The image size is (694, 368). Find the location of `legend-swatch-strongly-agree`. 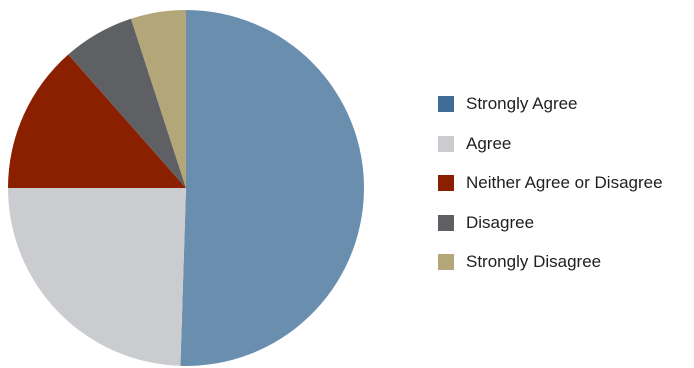

legend-swatch-strongly-agree is located at coordinates (446, 104).